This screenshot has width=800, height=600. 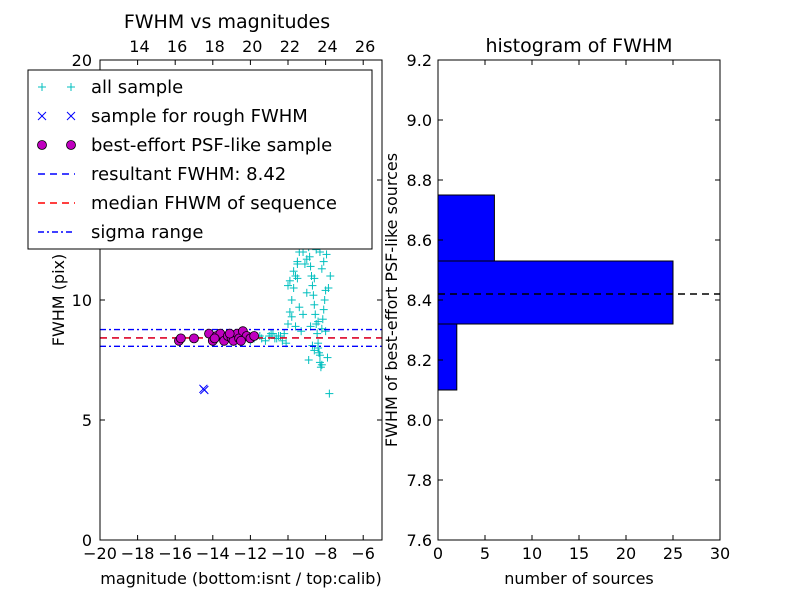 I want to click on left-top-x-axis: 14 16 18 20 22 24 26, so click(x=252, y=46).